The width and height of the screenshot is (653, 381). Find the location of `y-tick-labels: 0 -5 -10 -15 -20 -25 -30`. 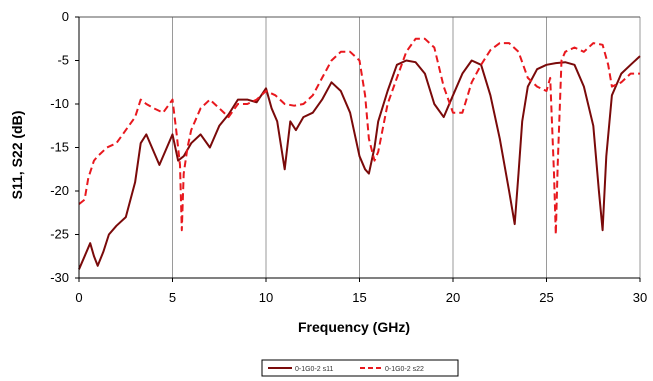

y-tick-labels: 0 -5 -10 -15 -20 -25 -30 is located at coordinates (59, 147).